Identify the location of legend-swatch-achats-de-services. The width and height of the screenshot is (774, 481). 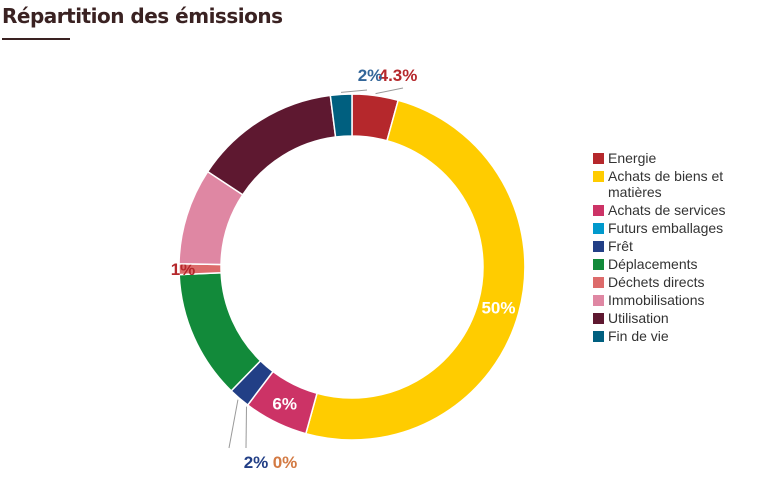
(598, 210).